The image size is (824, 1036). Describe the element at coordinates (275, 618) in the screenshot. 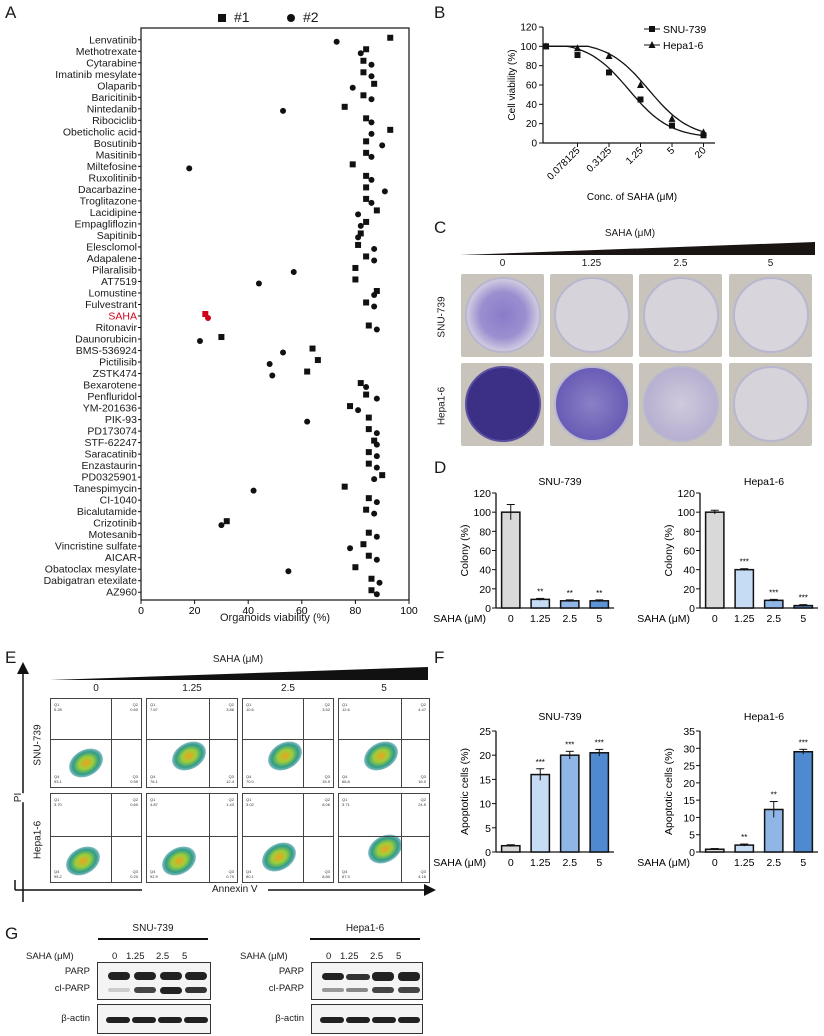

I see `x-axis-label: Organoids viability (%)` at that location.